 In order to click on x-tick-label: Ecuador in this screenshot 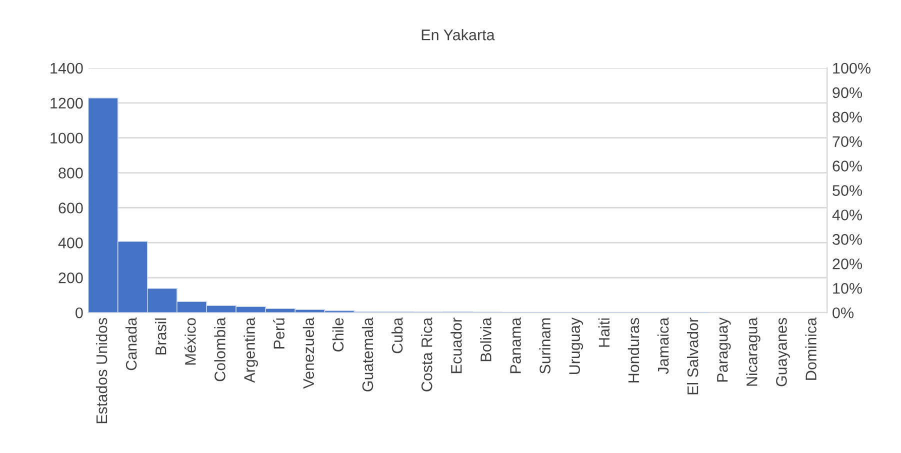, I will do `click(456, 346)`.